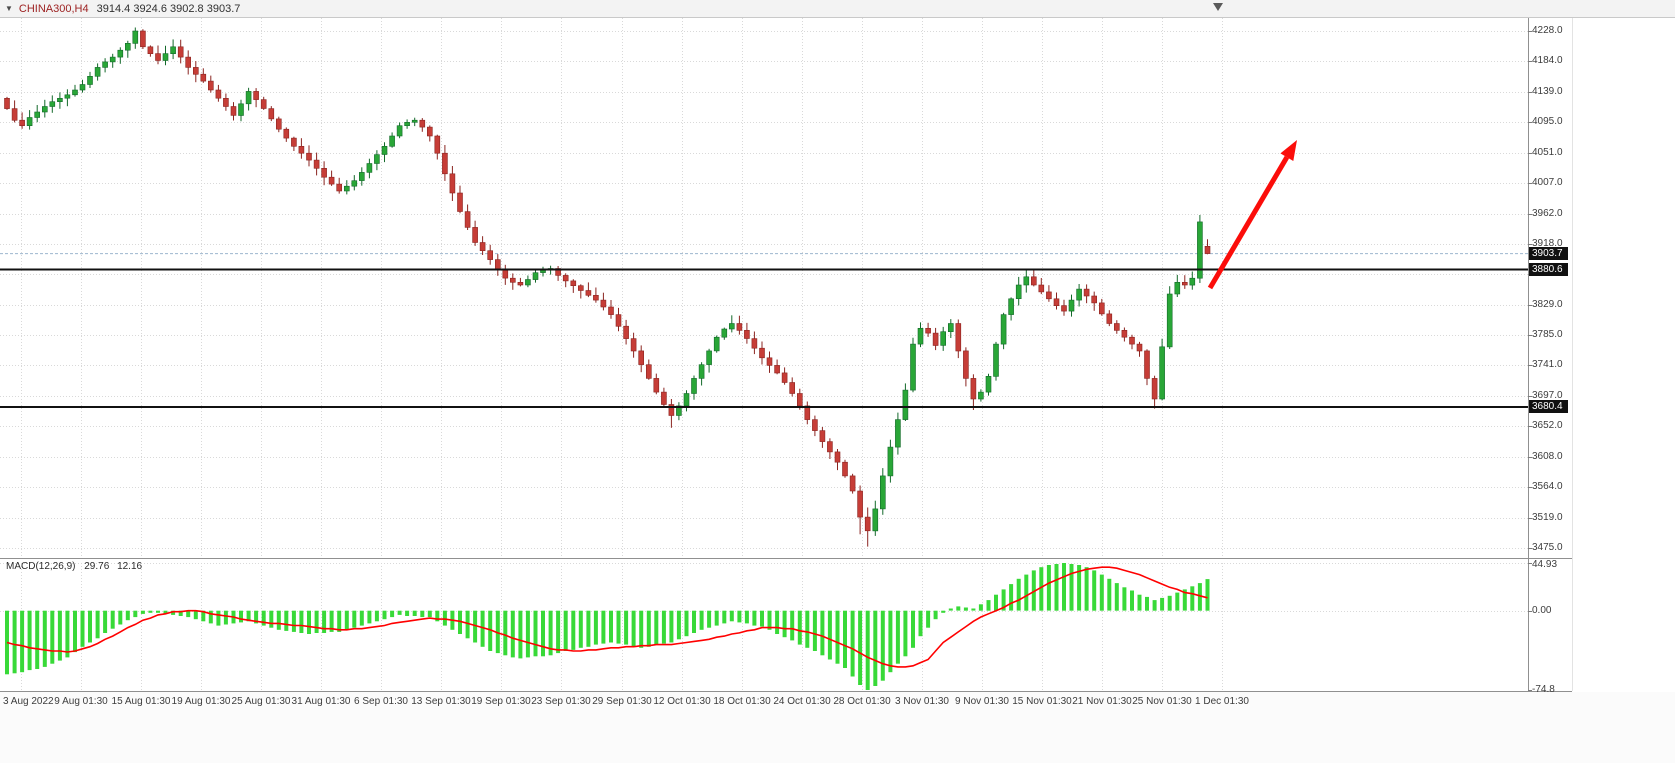 The width and height of the screenshot is (1675, 763). I want to click on time-axis, so click(837, 727).